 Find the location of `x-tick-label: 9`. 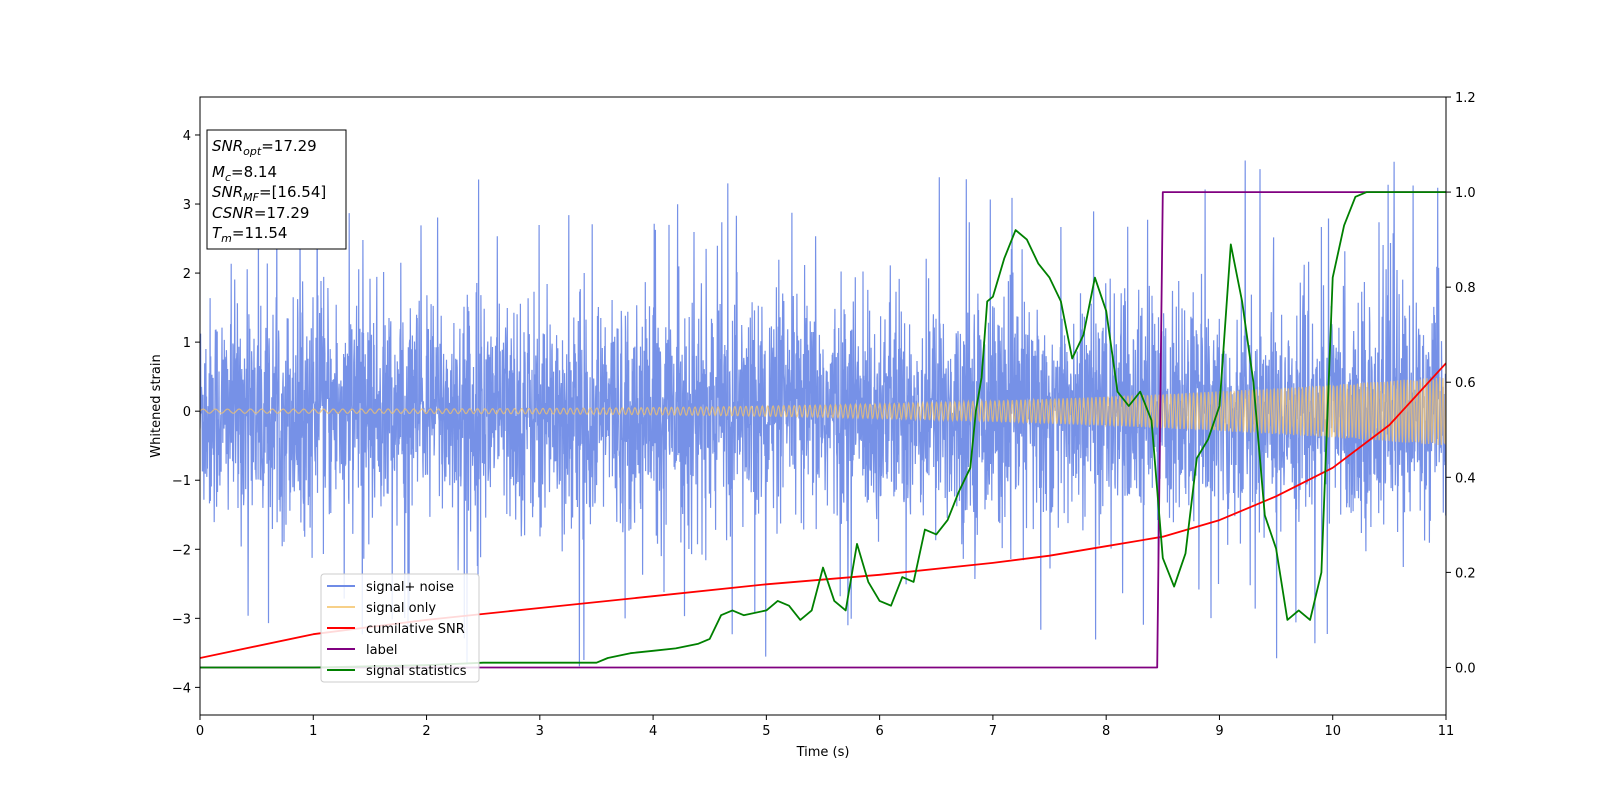

x-tick-label: 9 is located at coordinates (1219, 731).